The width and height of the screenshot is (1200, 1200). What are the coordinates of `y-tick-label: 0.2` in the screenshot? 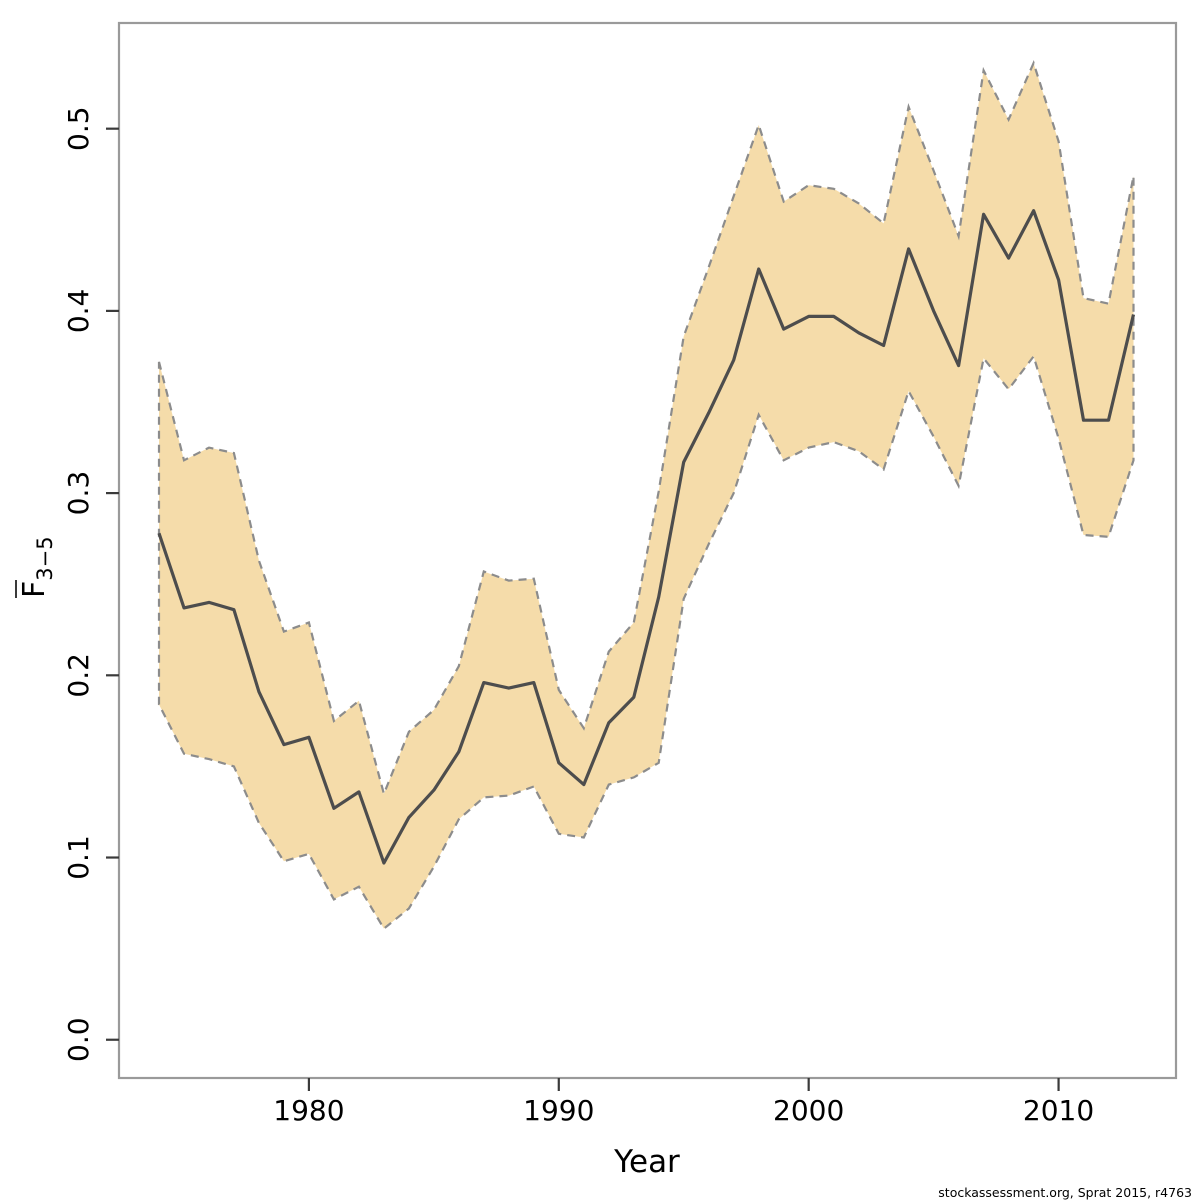 It's located at (78, 675).